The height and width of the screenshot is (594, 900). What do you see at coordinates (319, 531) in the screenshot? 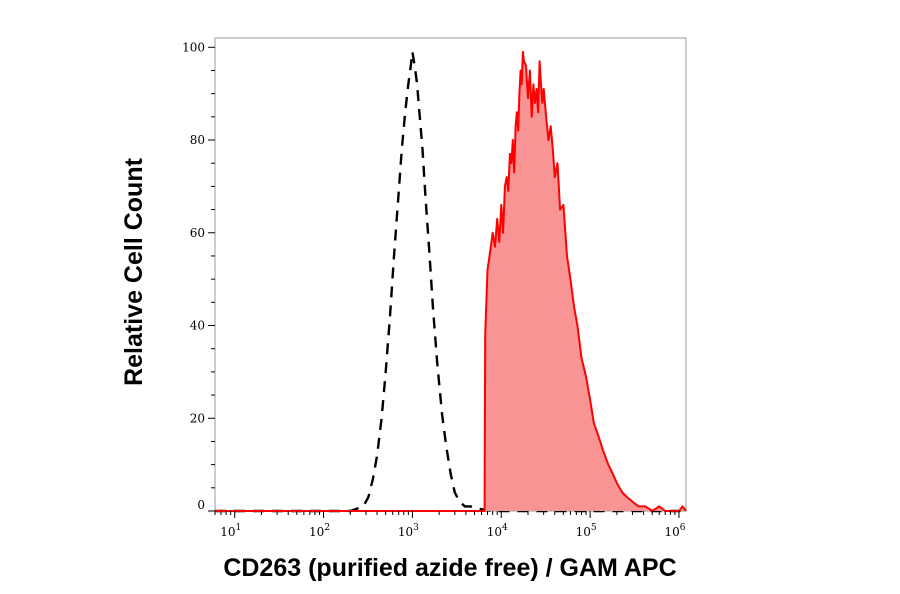
I see `x-tick-label-1: 10²` at bounding box center [319, 531].